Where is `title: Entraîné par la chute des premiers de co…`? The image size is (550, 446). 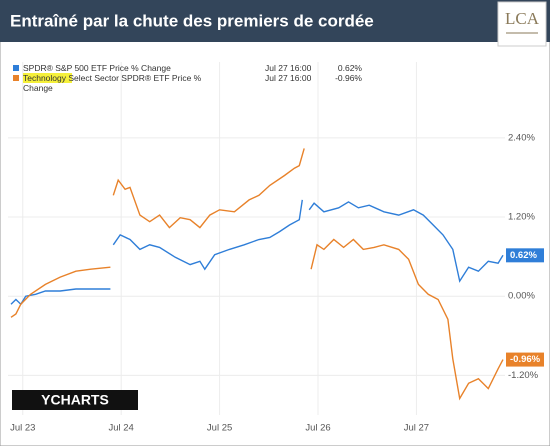 title: Entraîné par la chute des premiers de co… is located at coordinates (192, 20).